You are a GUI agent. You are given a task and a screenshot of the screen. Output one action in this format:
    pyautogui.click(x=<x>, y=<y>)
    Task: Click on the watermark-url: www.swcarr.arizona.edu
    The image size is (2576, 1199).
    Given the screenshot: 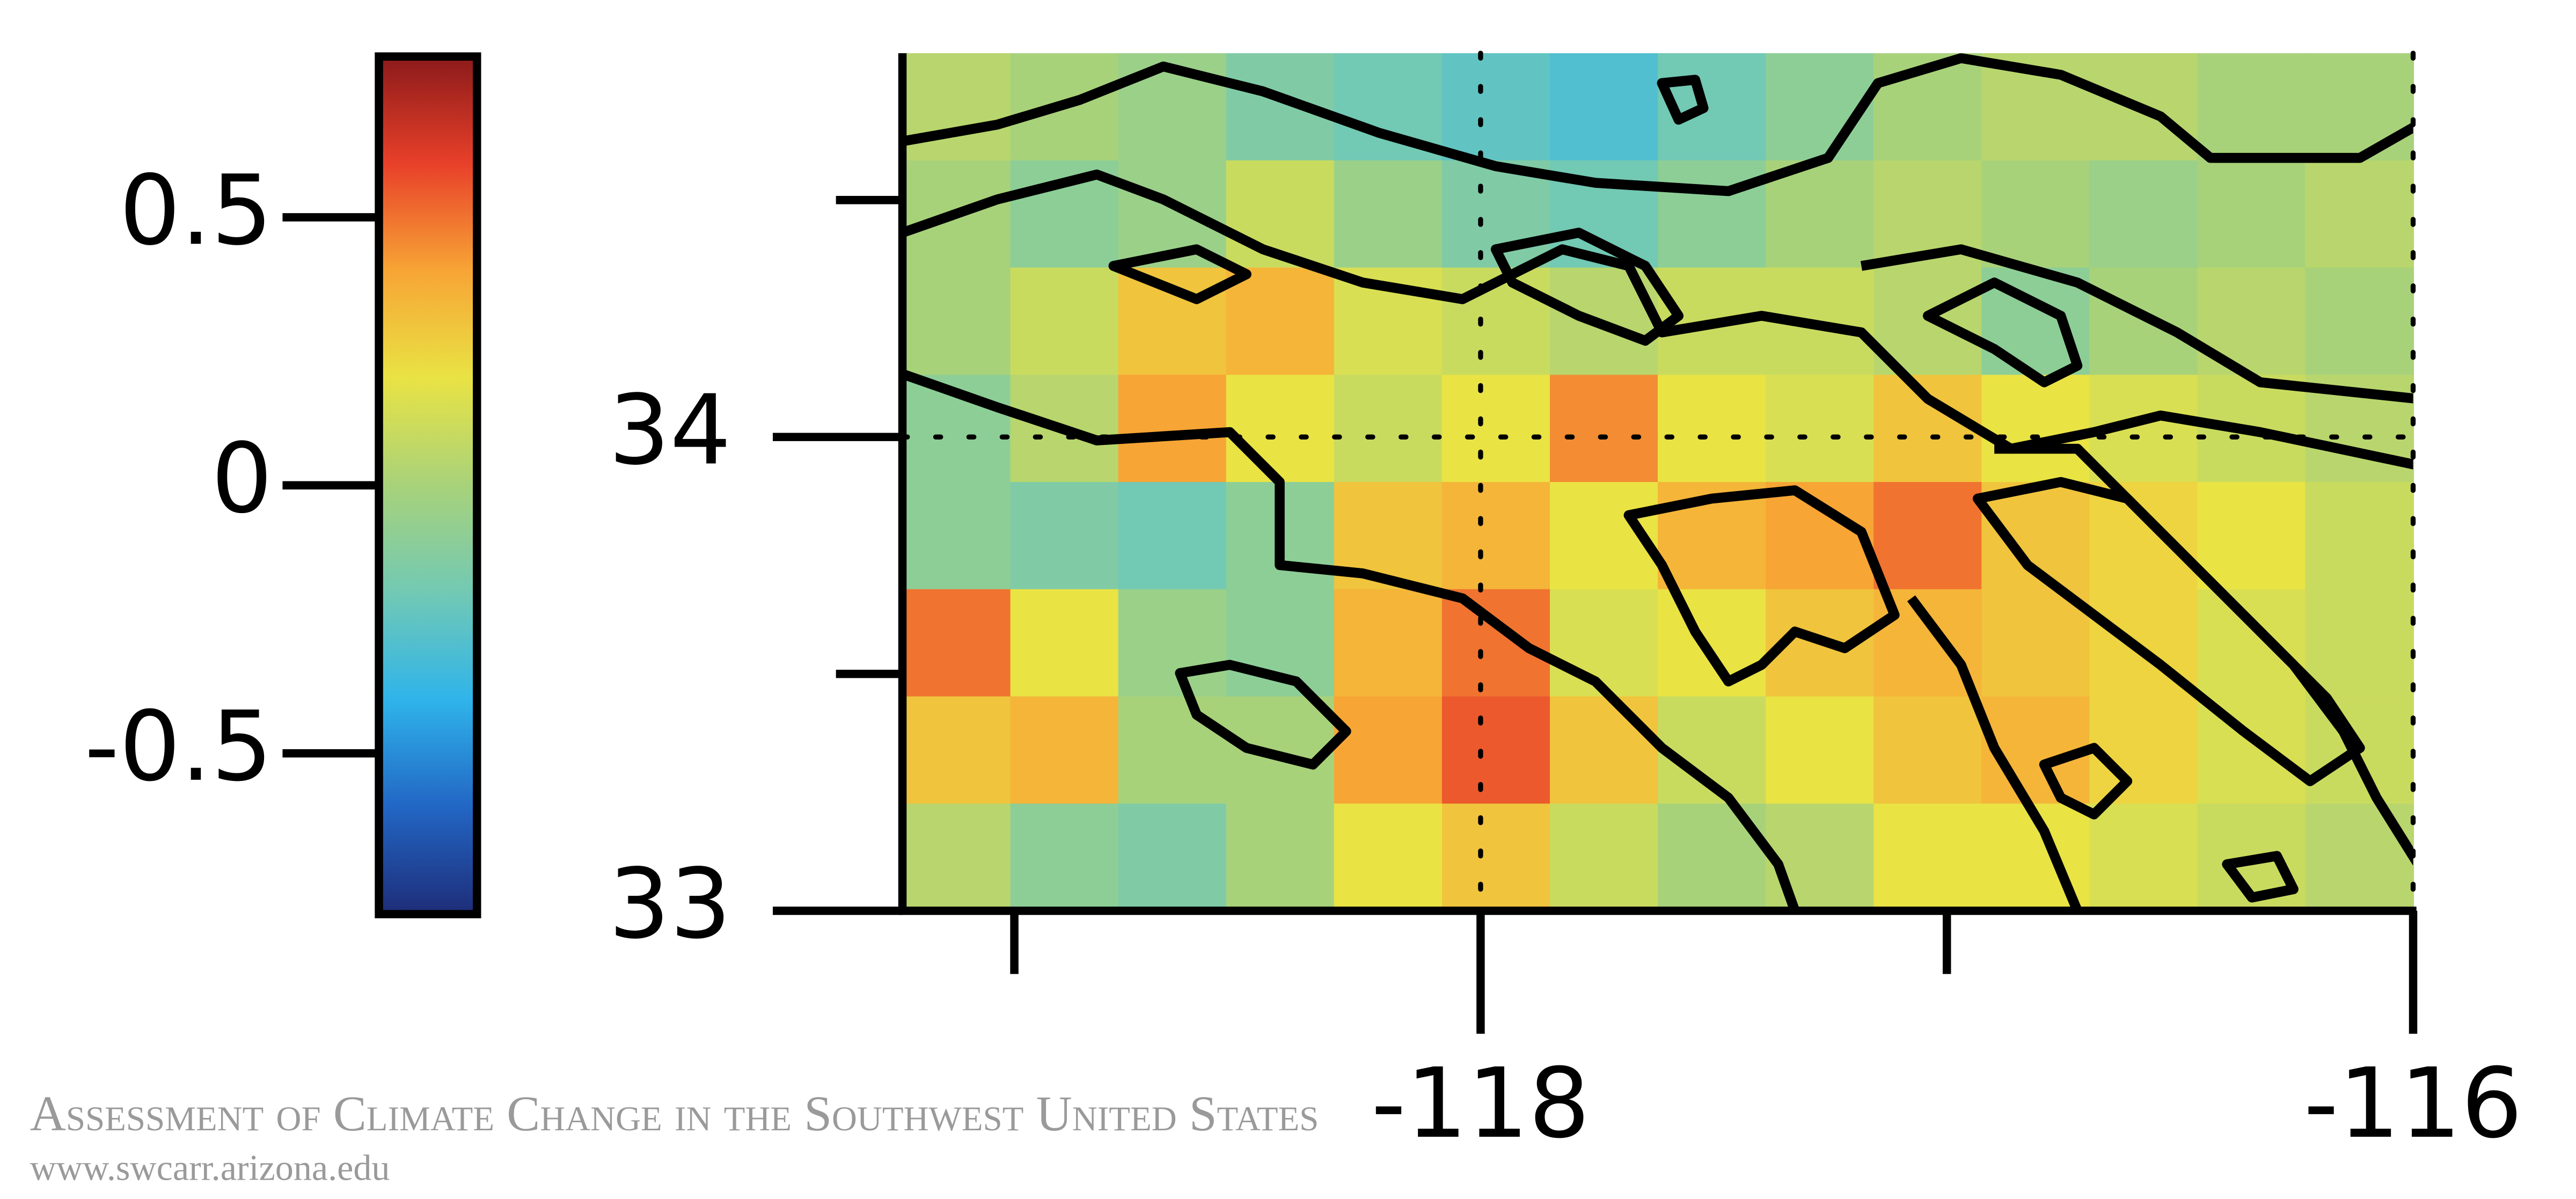 What is the action you would take?
    pyautogui.click(x=210, y=1167)
    